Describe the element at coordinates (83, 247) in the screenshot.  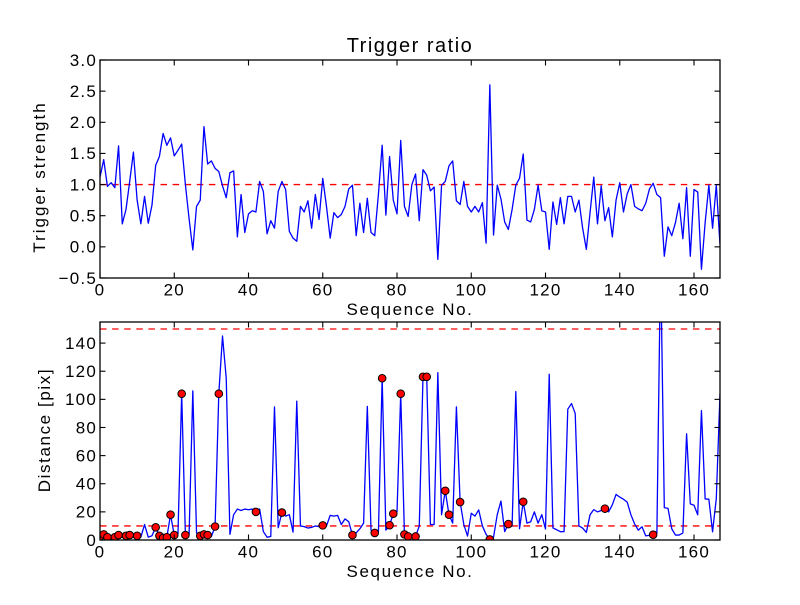
I see `svg-text: 0.0` at that location.